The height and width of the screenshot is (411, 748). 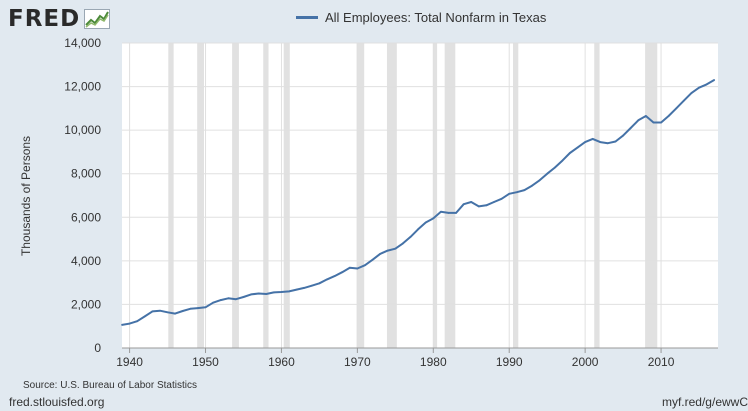 I want to click on chart-legend: All Employees: Total Nonfarm in Texas, so click(x=421, y=17).